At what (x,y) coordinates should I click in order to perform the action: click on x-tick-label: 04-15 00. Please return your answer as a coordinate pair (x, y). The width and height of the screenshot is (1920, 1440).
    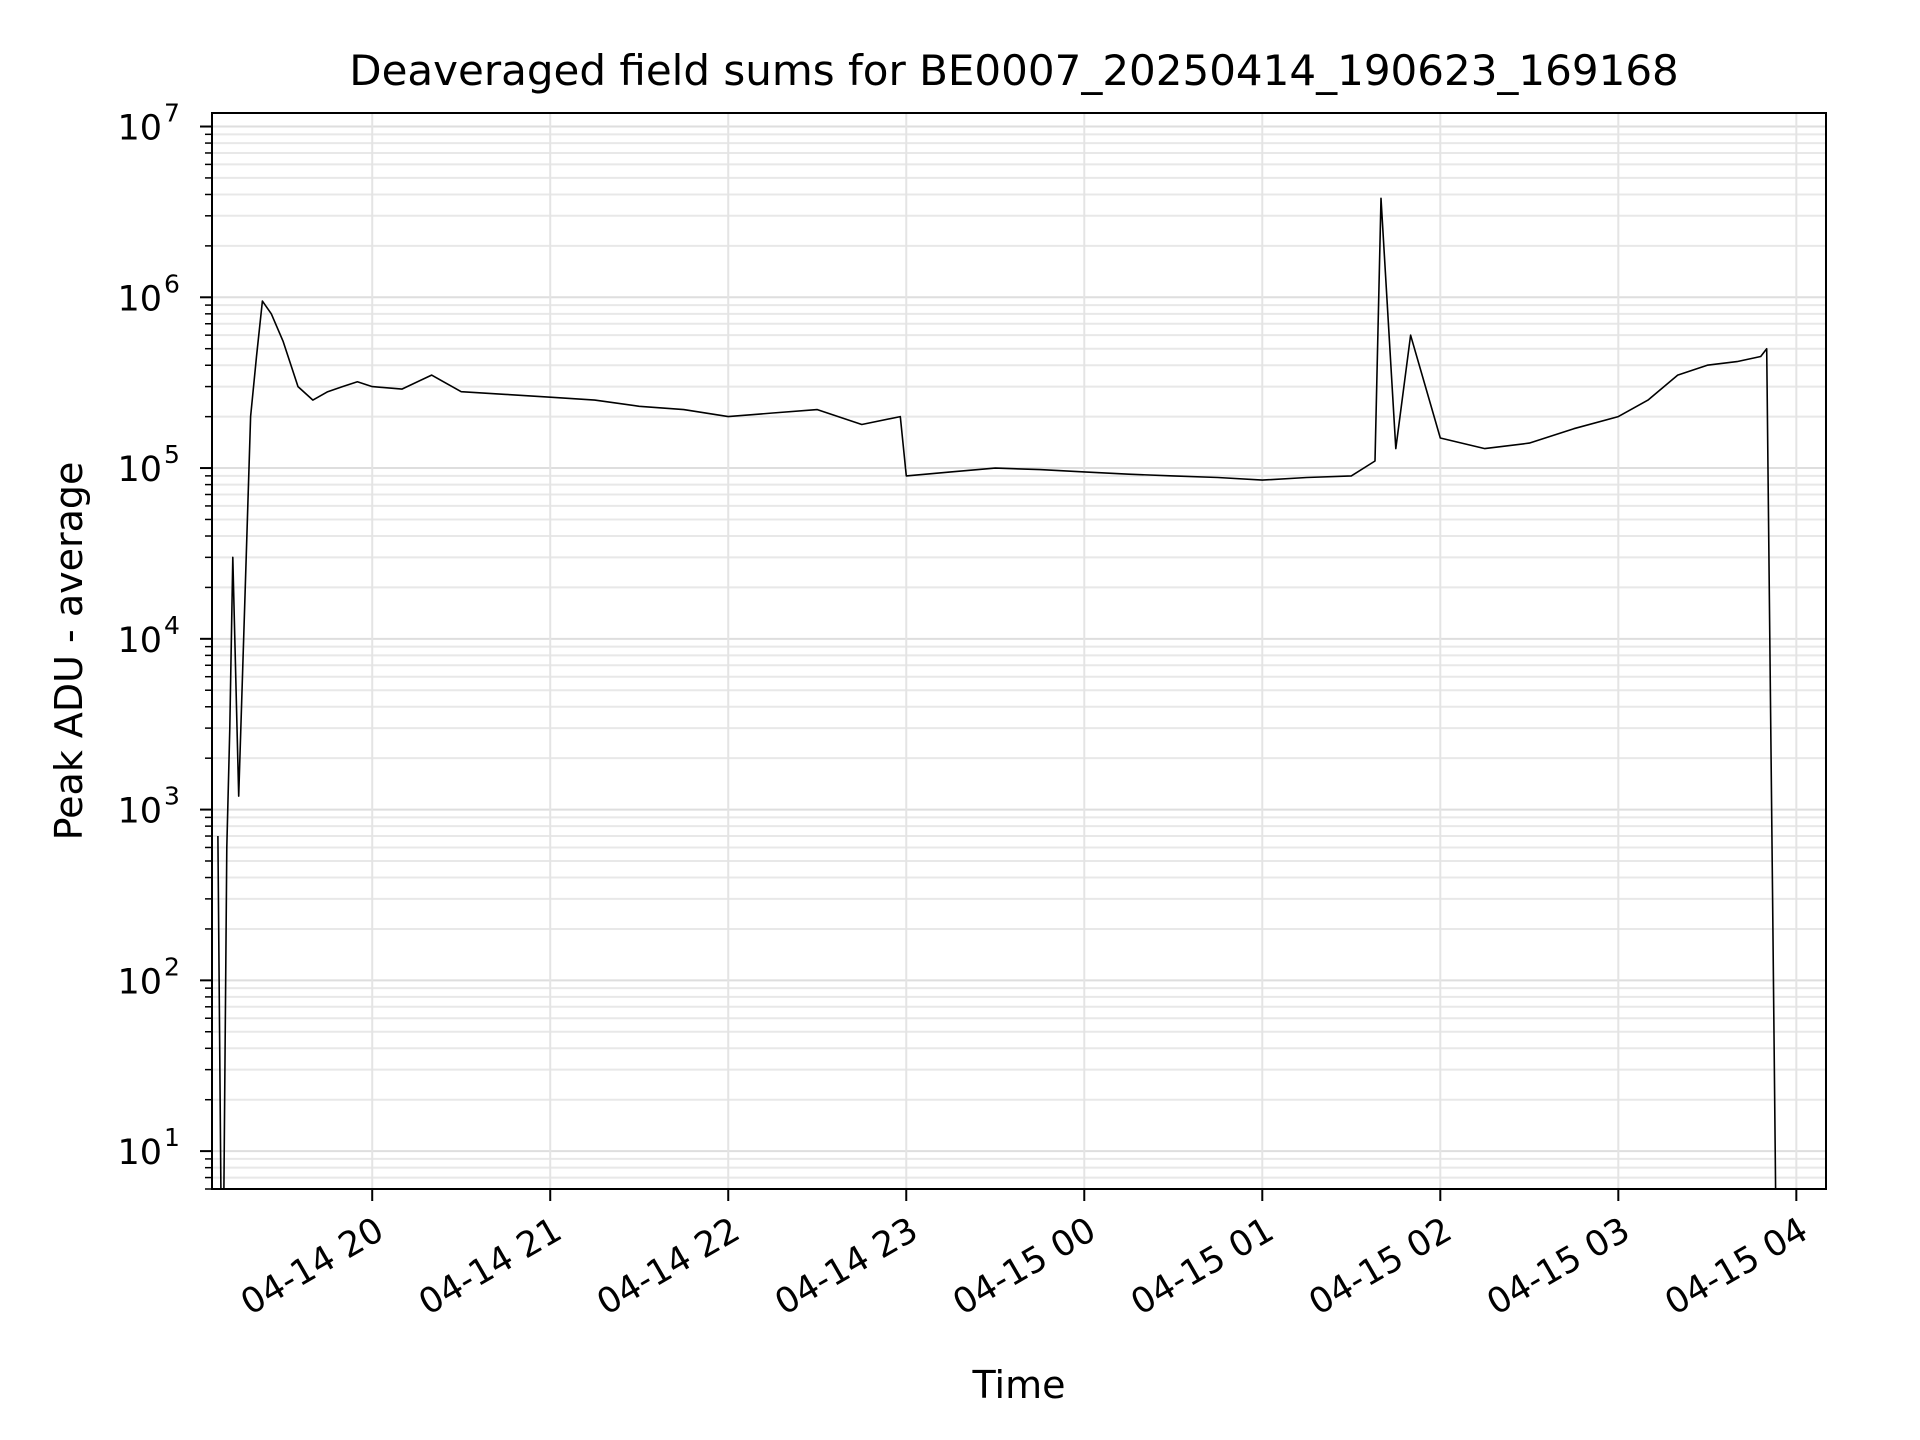
    Looking at the image, I should click on (1024, 1266).